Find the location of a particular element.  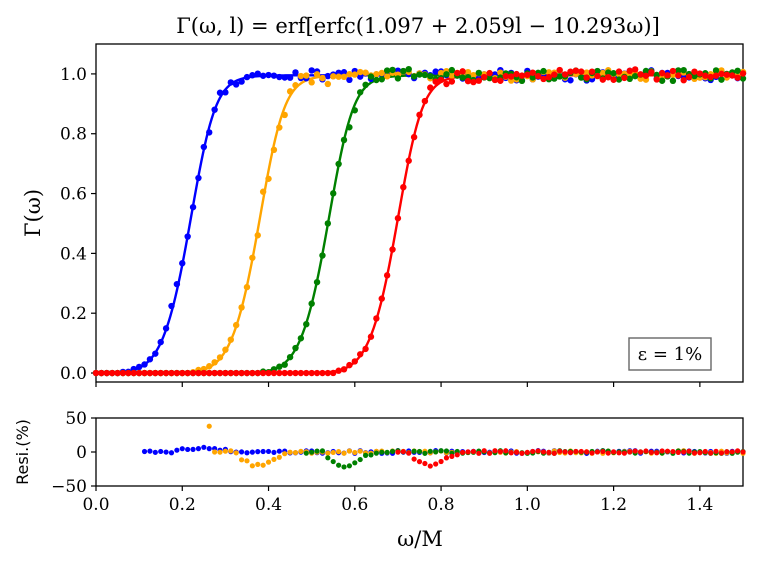

annotation-box is located at coordinates (670, 354).